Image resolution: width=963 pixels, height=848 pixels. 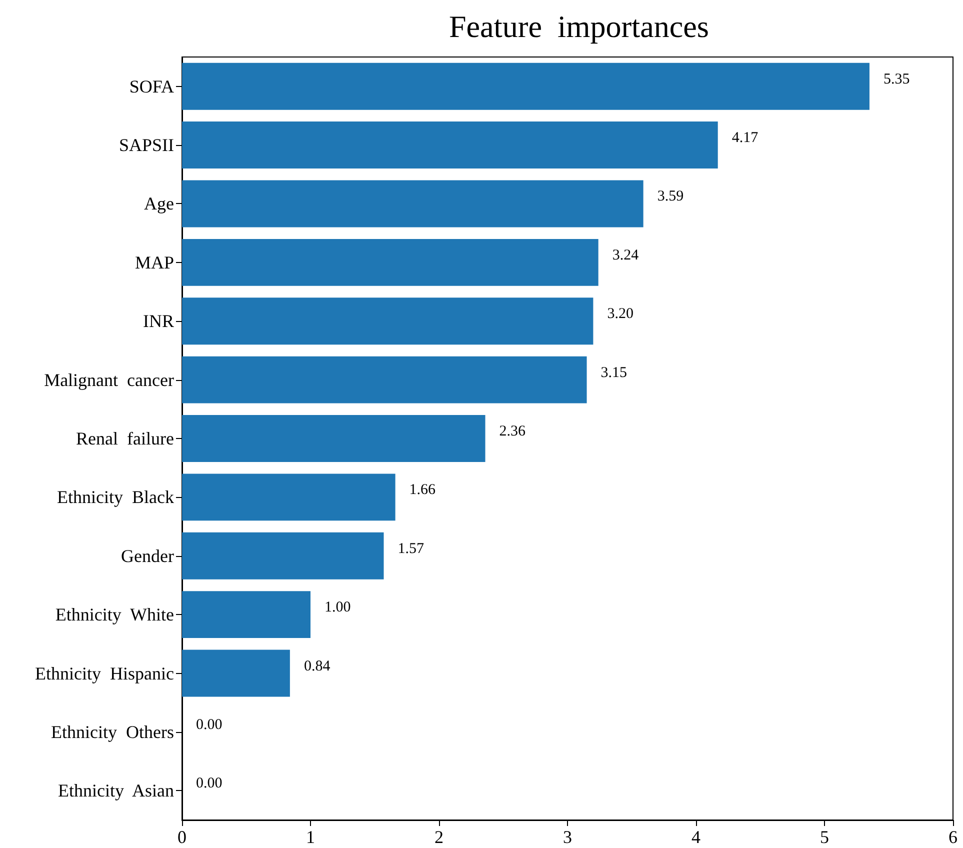 What do you see at coordinates (696, 837) in the screenshot?
I see `x-tick-label: 4` at bounding box center [696, 837].